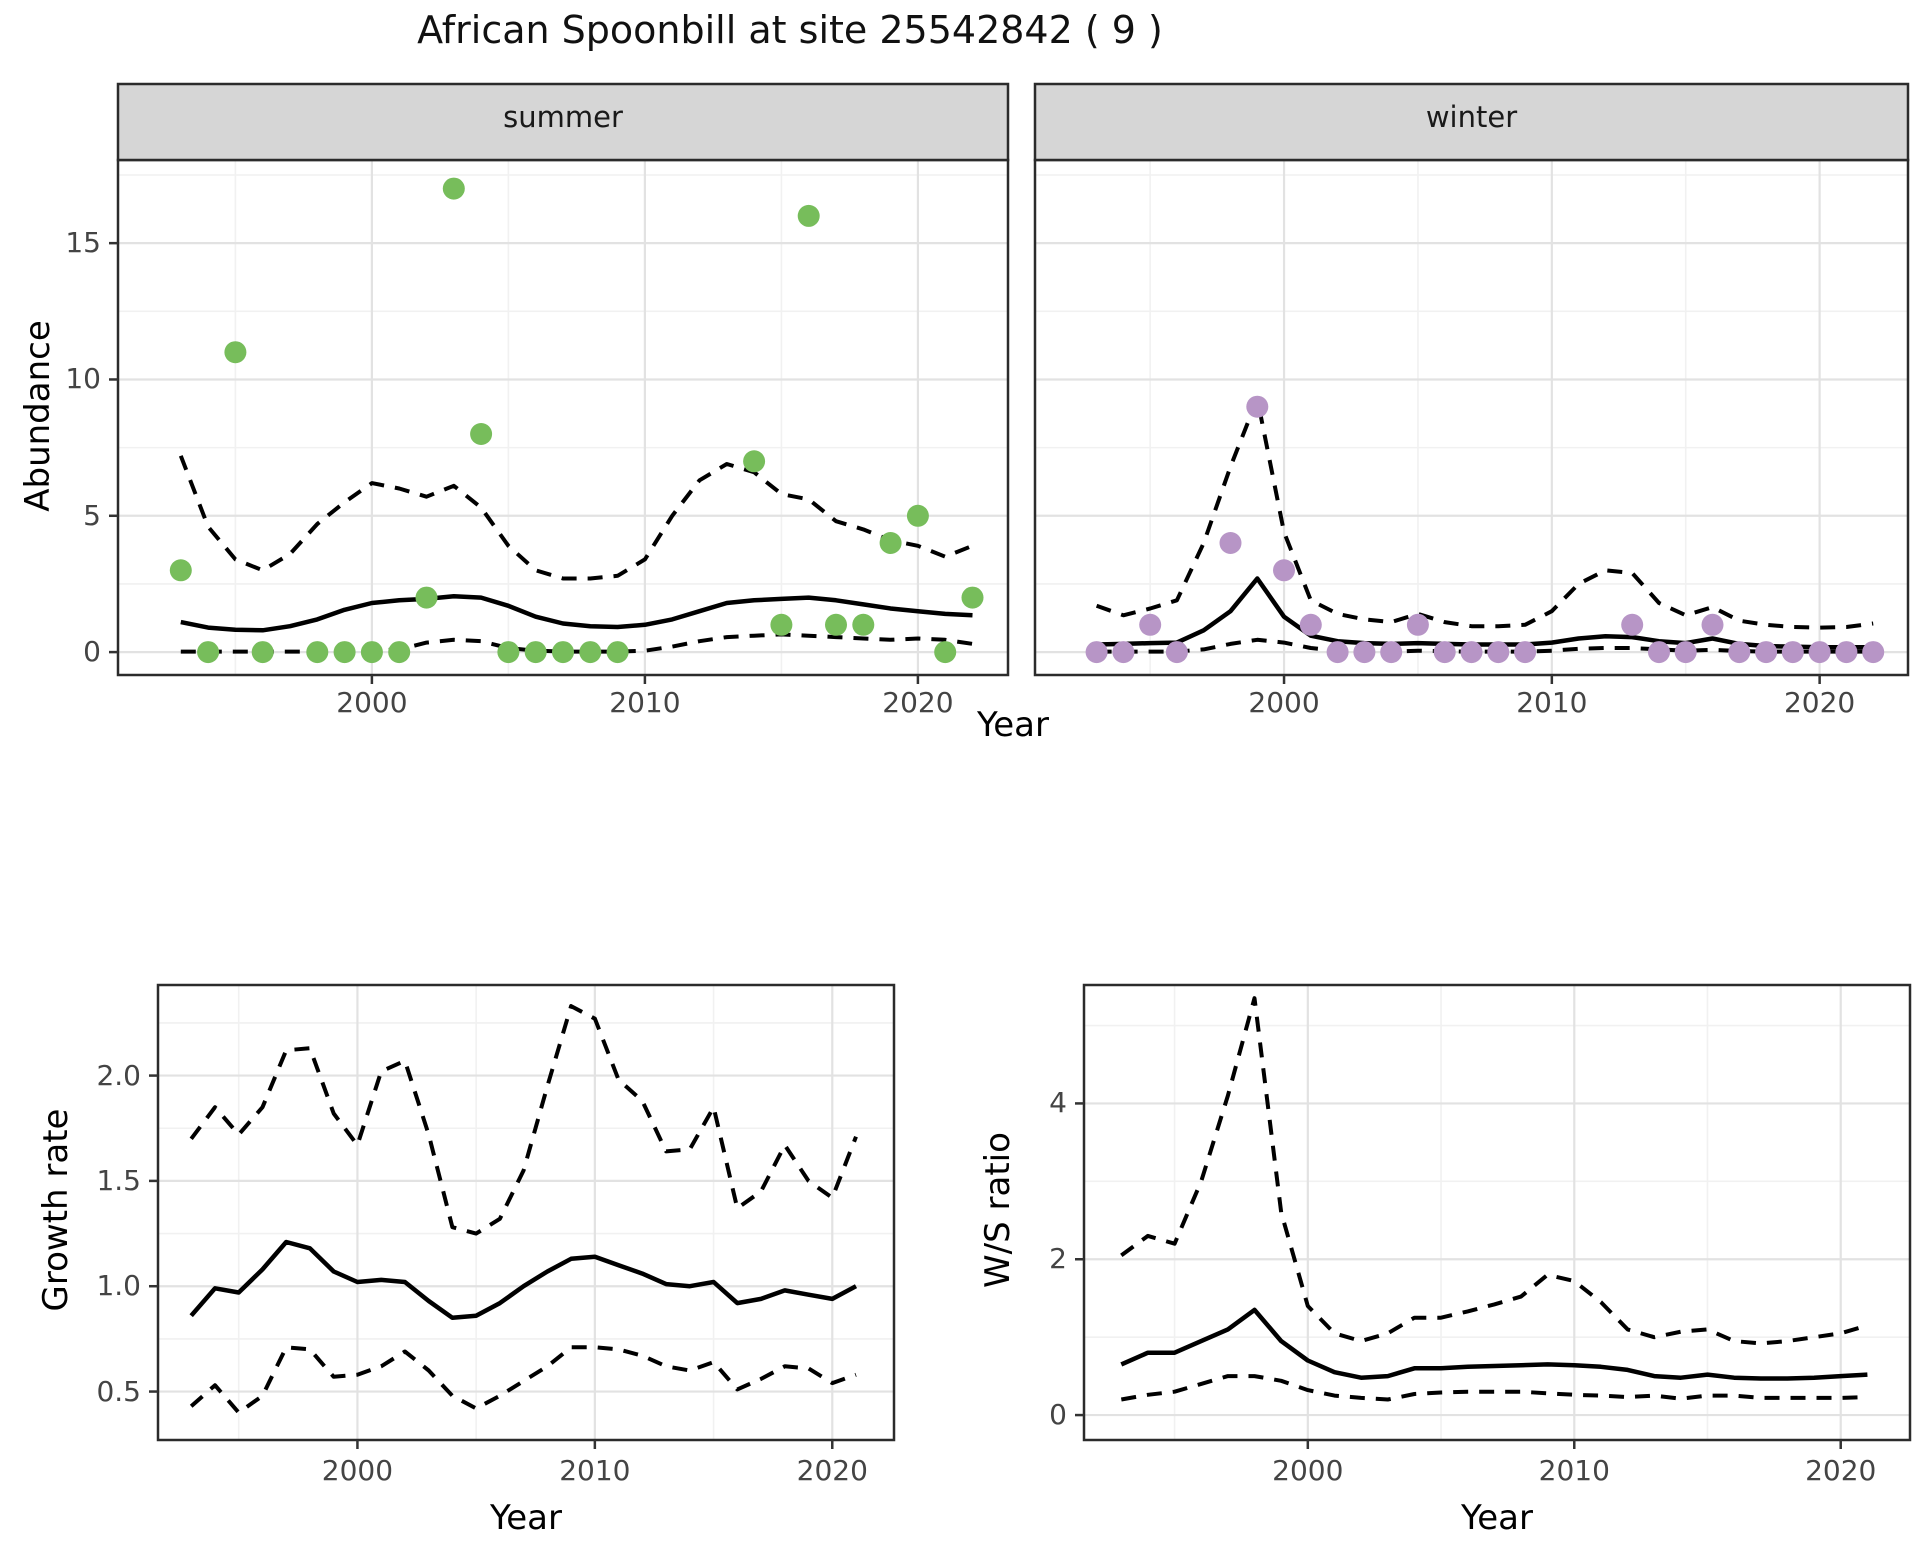 This screenshot has height=1560, width=1920. I want to click on tick-label: 1.5, so click(118, 1180).